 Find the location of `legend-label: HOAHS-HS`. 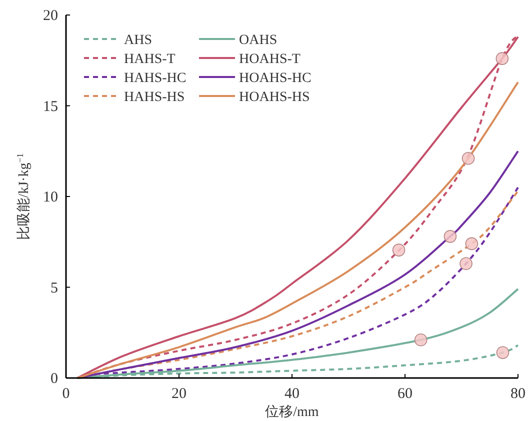

legend-label: HOAHS-HS is located at coordinates (274, 97).